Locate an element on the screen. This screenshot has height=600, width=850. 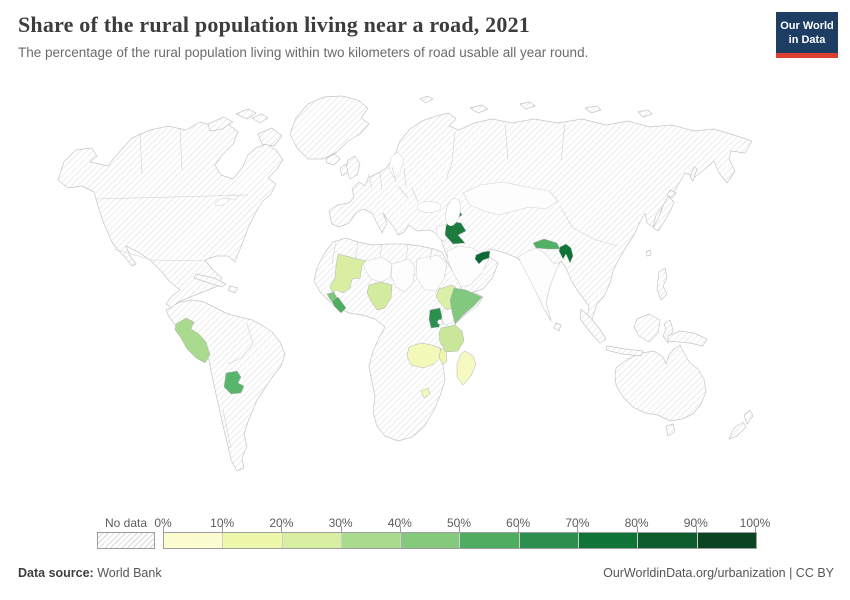
country-peru is located at coordinates (192, 340).